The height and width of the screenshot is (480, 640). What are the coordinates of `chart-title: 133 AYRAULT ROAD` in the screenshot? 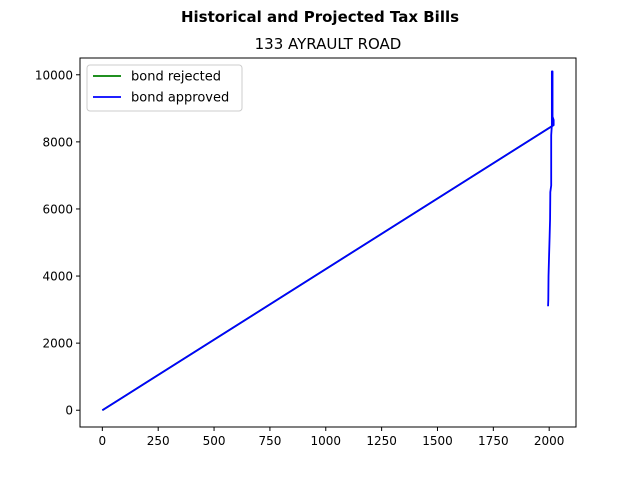 It's located at (328, 44).